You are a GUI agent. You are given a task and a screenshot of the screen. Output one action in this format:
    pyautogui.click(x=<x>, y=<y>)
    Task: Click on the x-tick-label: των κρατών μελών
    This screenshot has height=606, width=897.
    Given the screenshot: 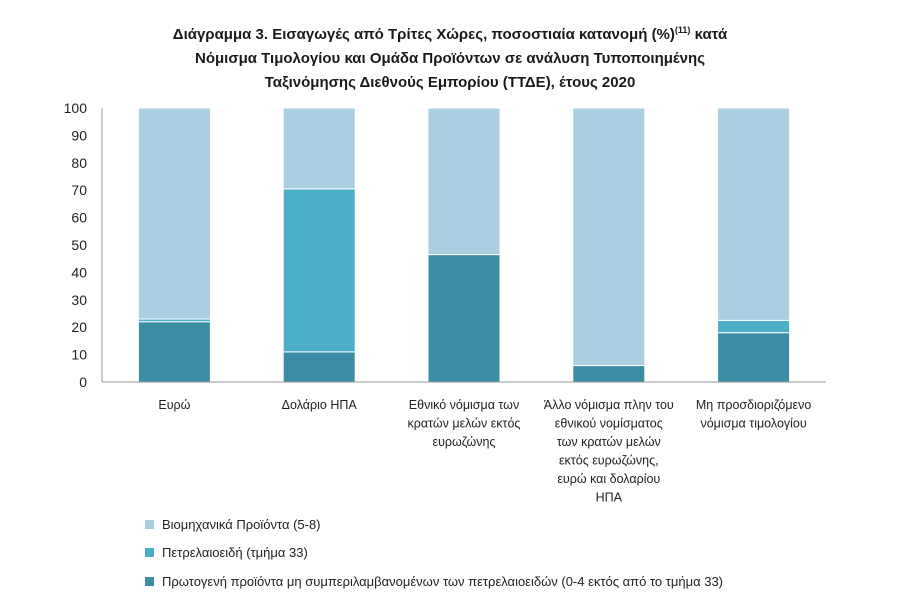 What is the action you would take?
    pyautogui.click(x=609, y=442)
    